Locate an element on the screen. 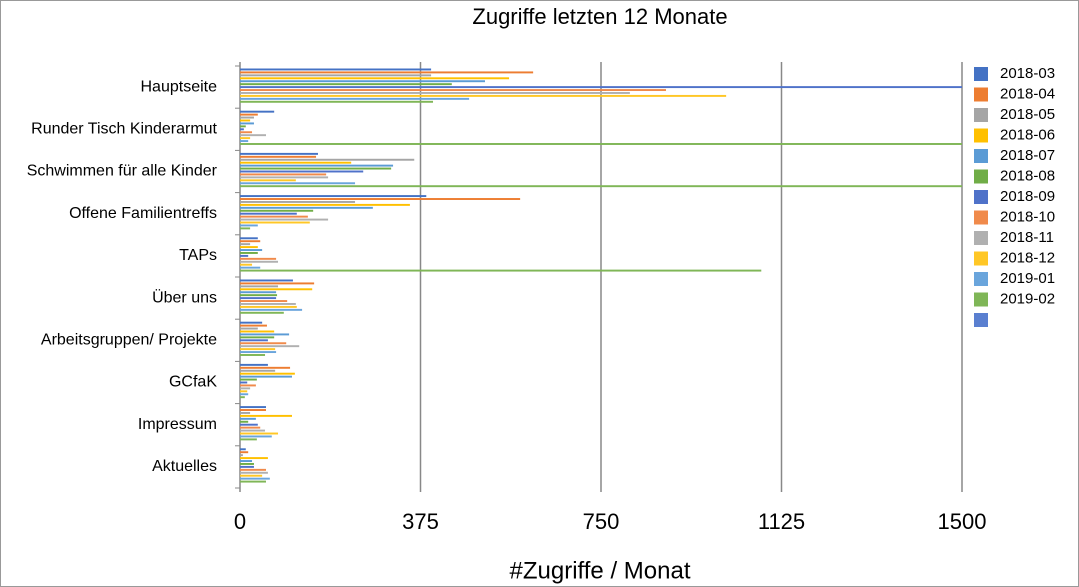 This screenshot has height=587, width=1079. legend-label: 2018-11 is located at coordinates (1027, 237).